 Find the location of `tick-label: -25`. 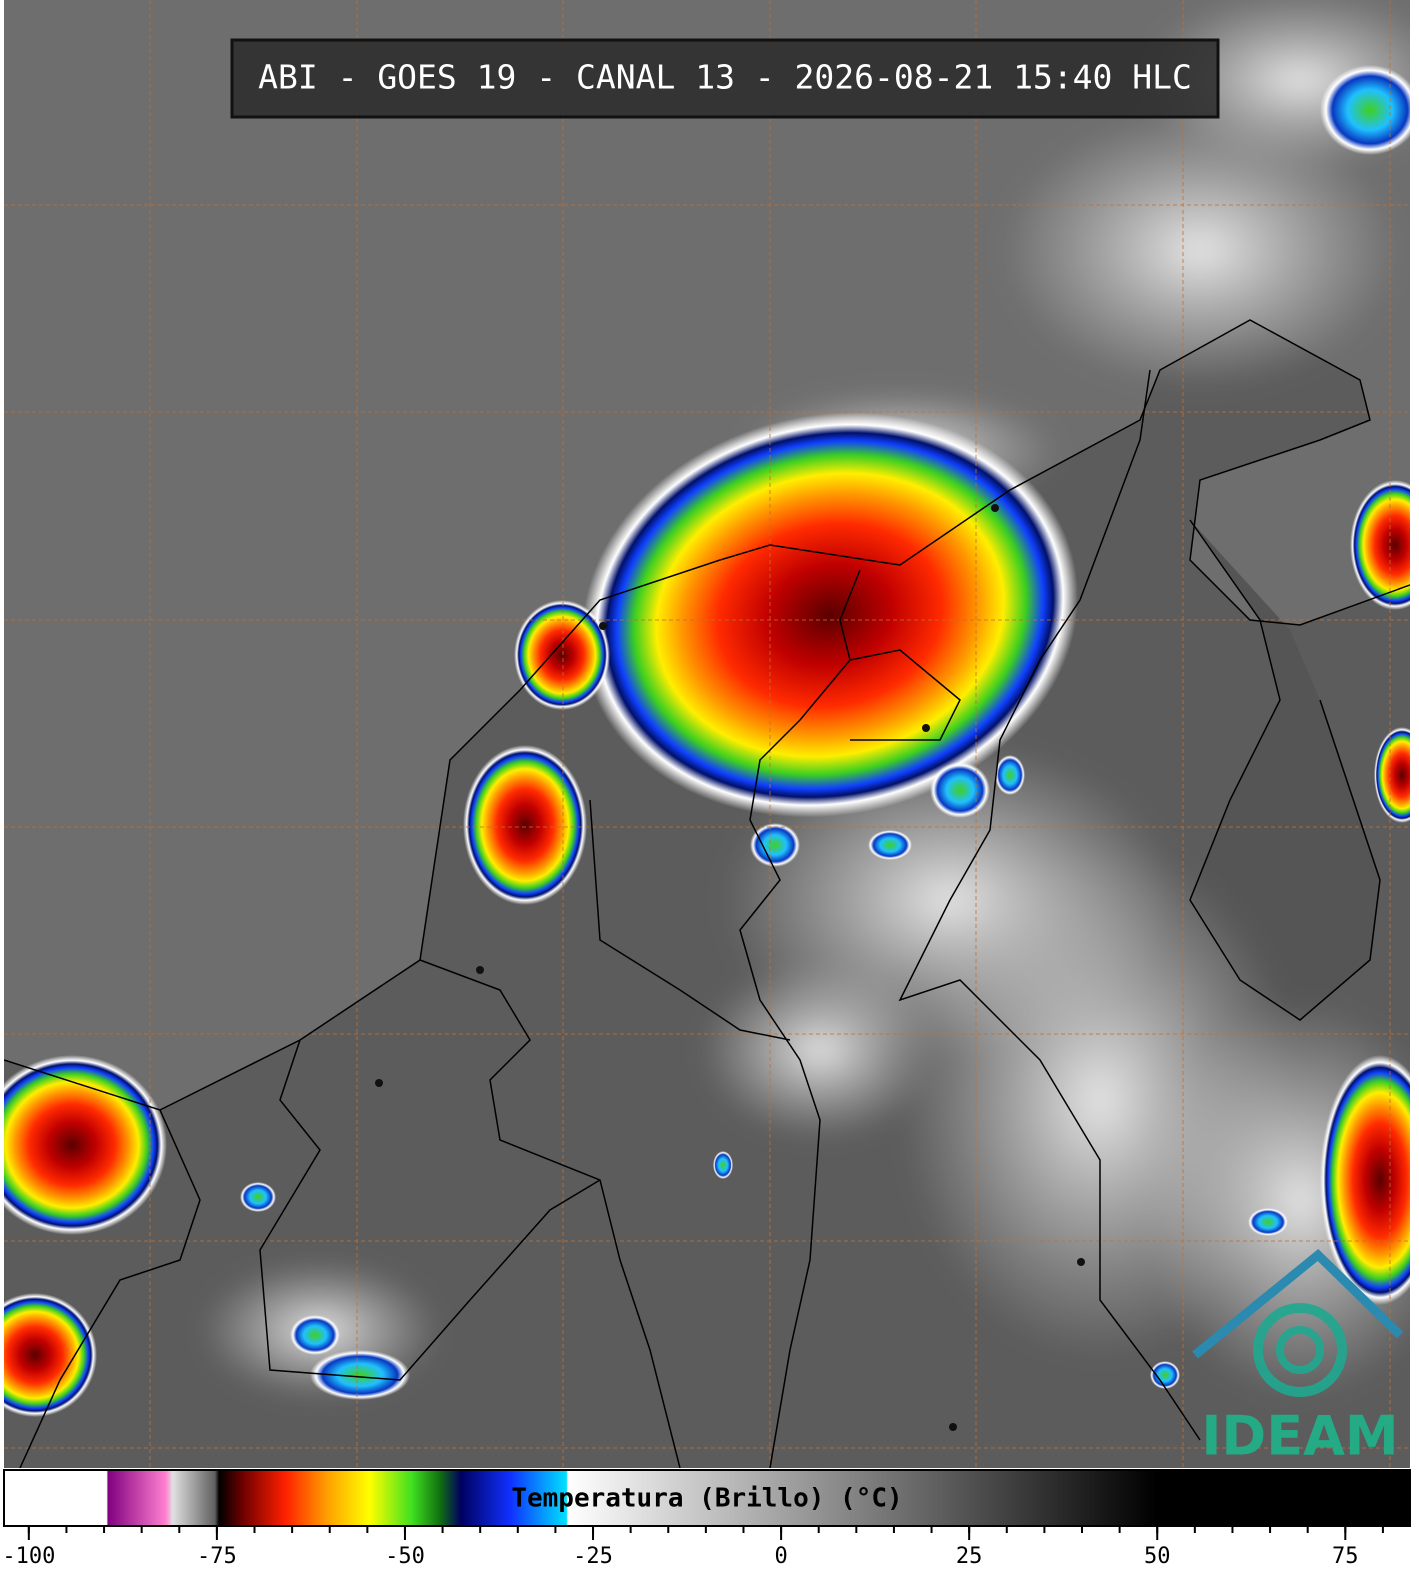

tick-label: -25 is located at coordinates (593, 1556).